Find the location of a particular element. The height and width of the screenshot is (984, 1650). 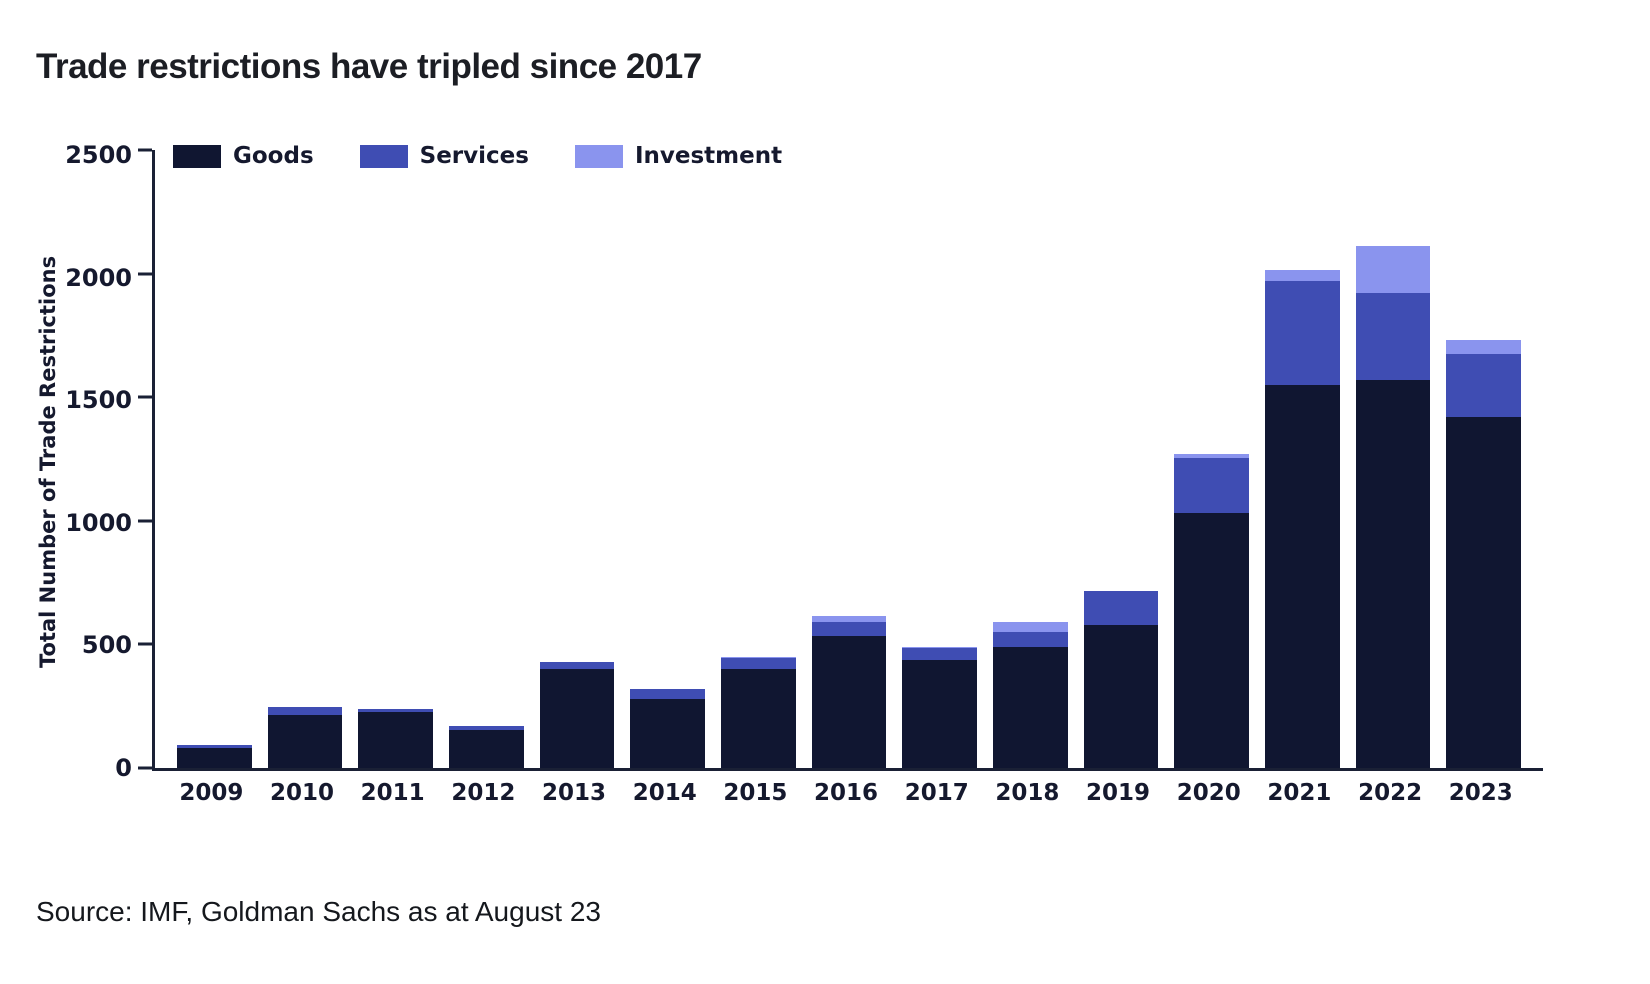

bar-2022 is located at coordinates (1393, 459).